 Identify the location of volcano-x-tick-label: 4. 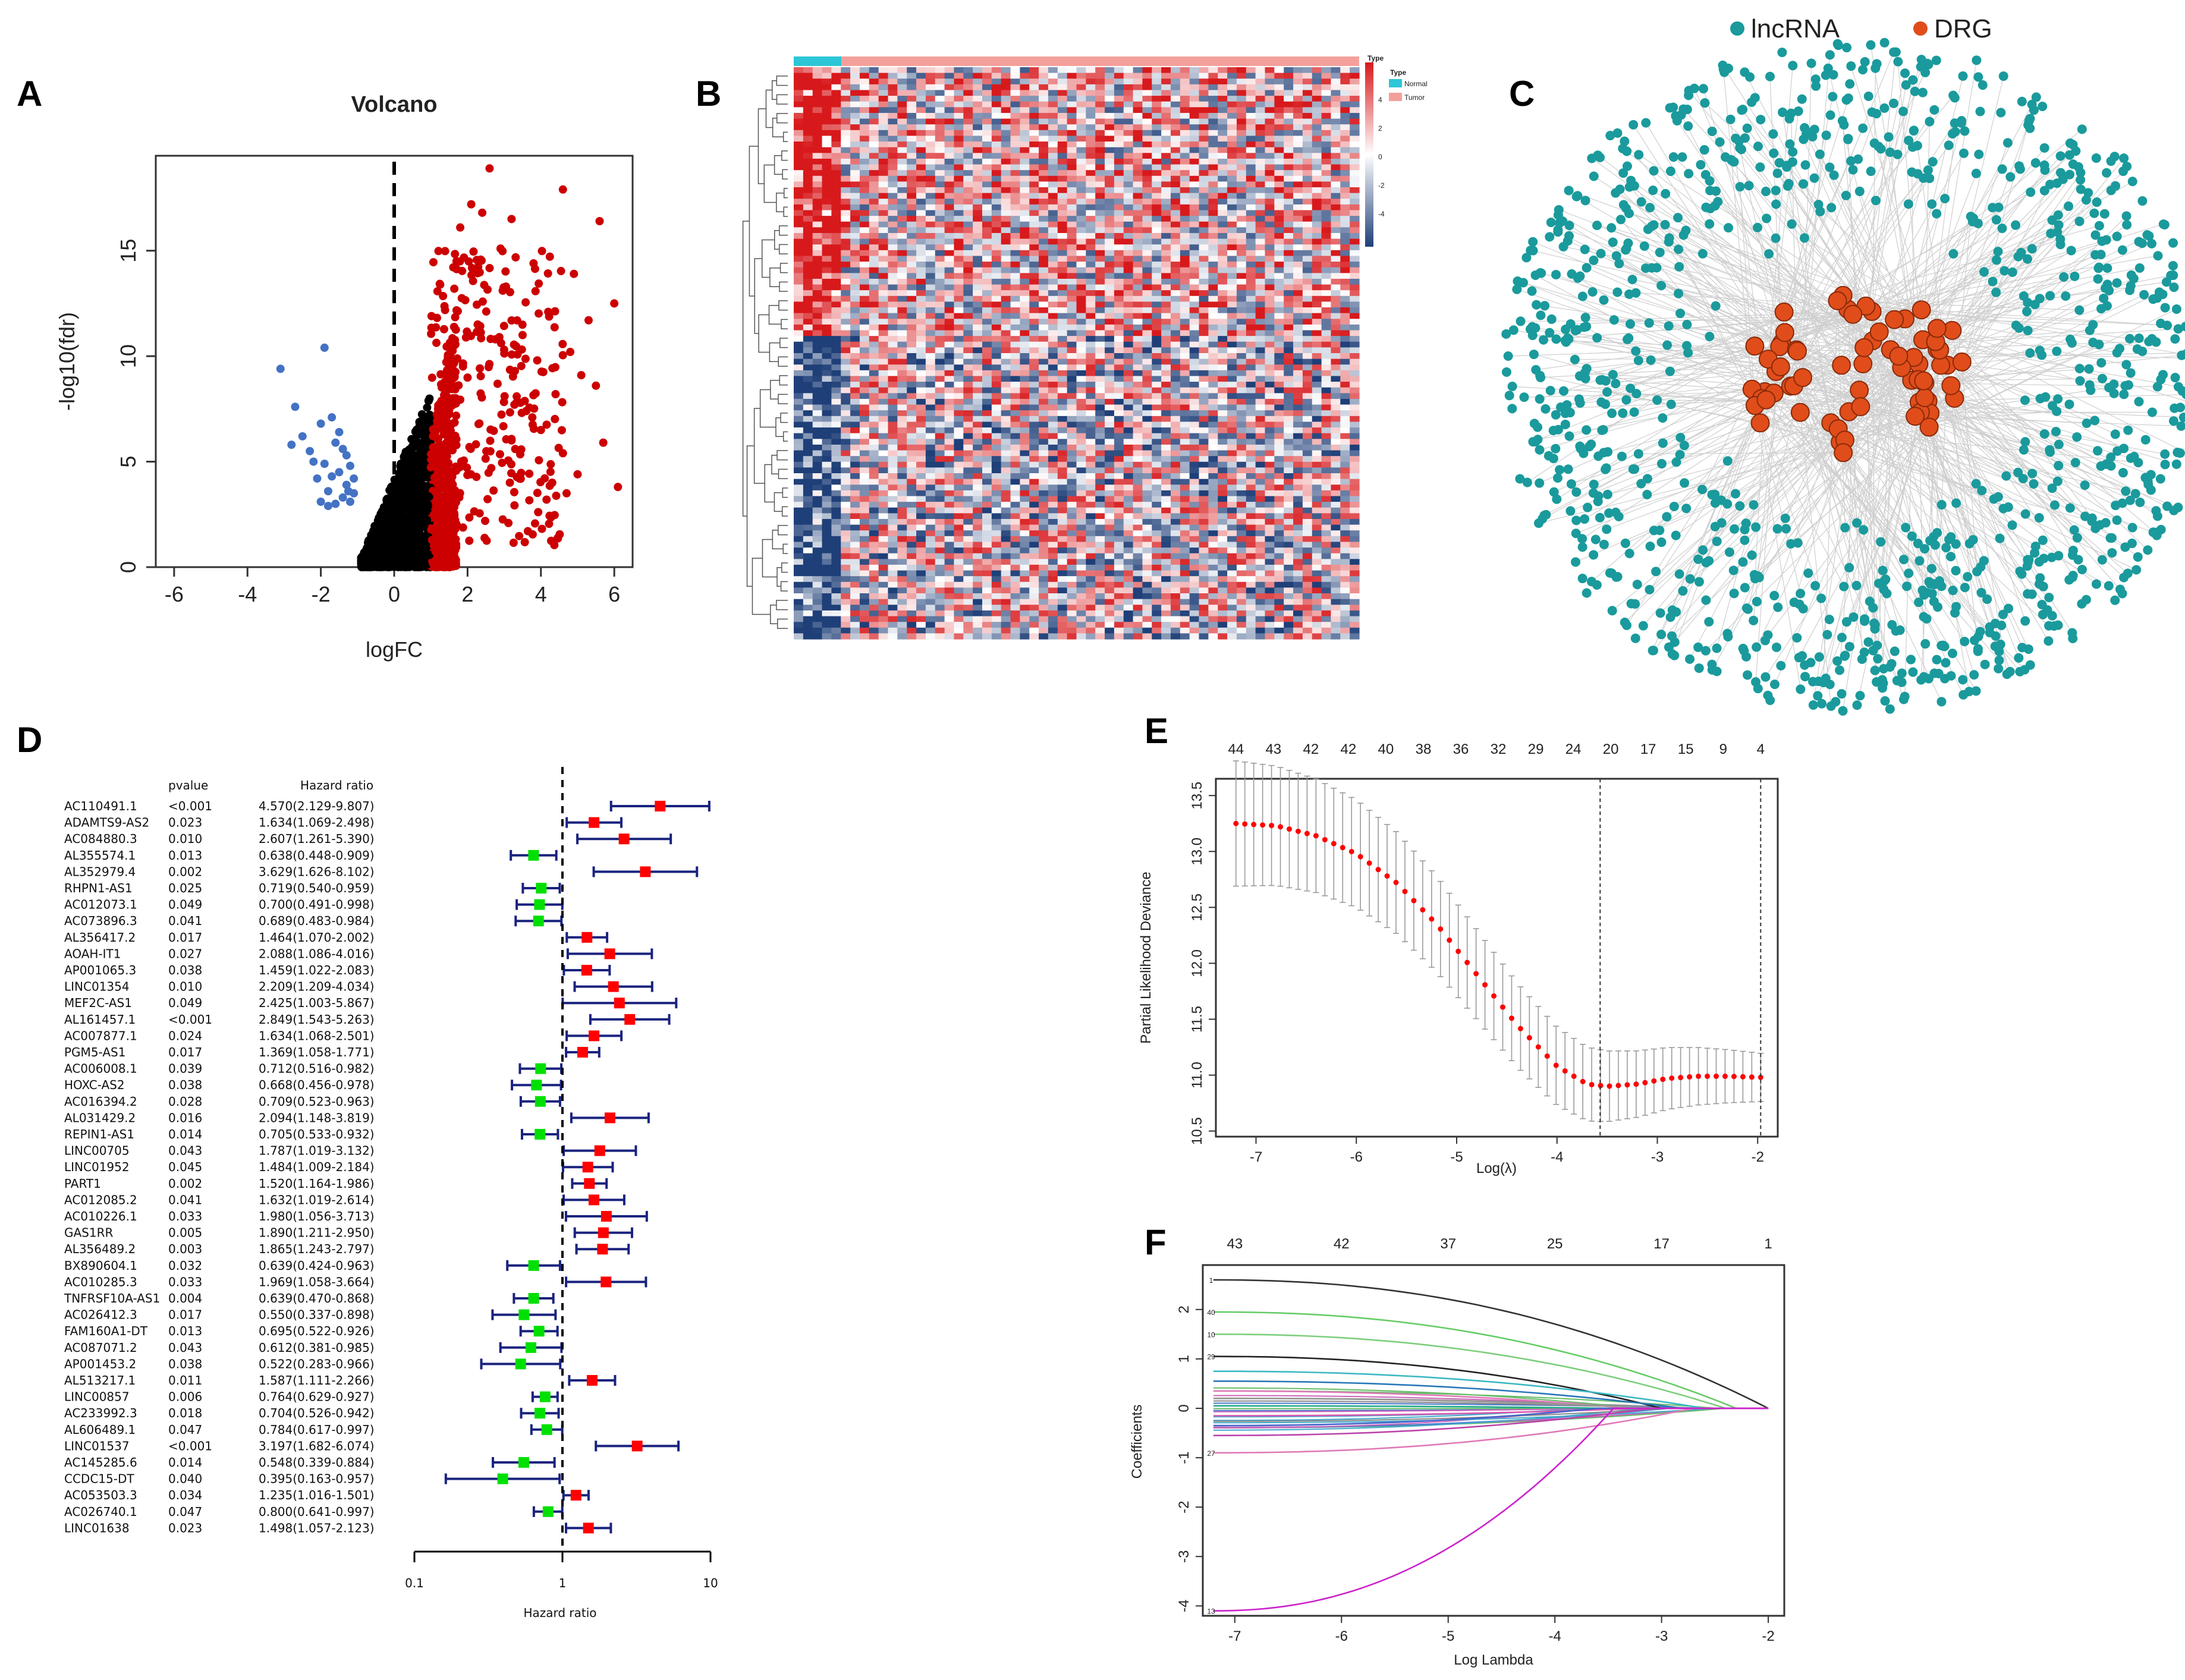
(541, 594).